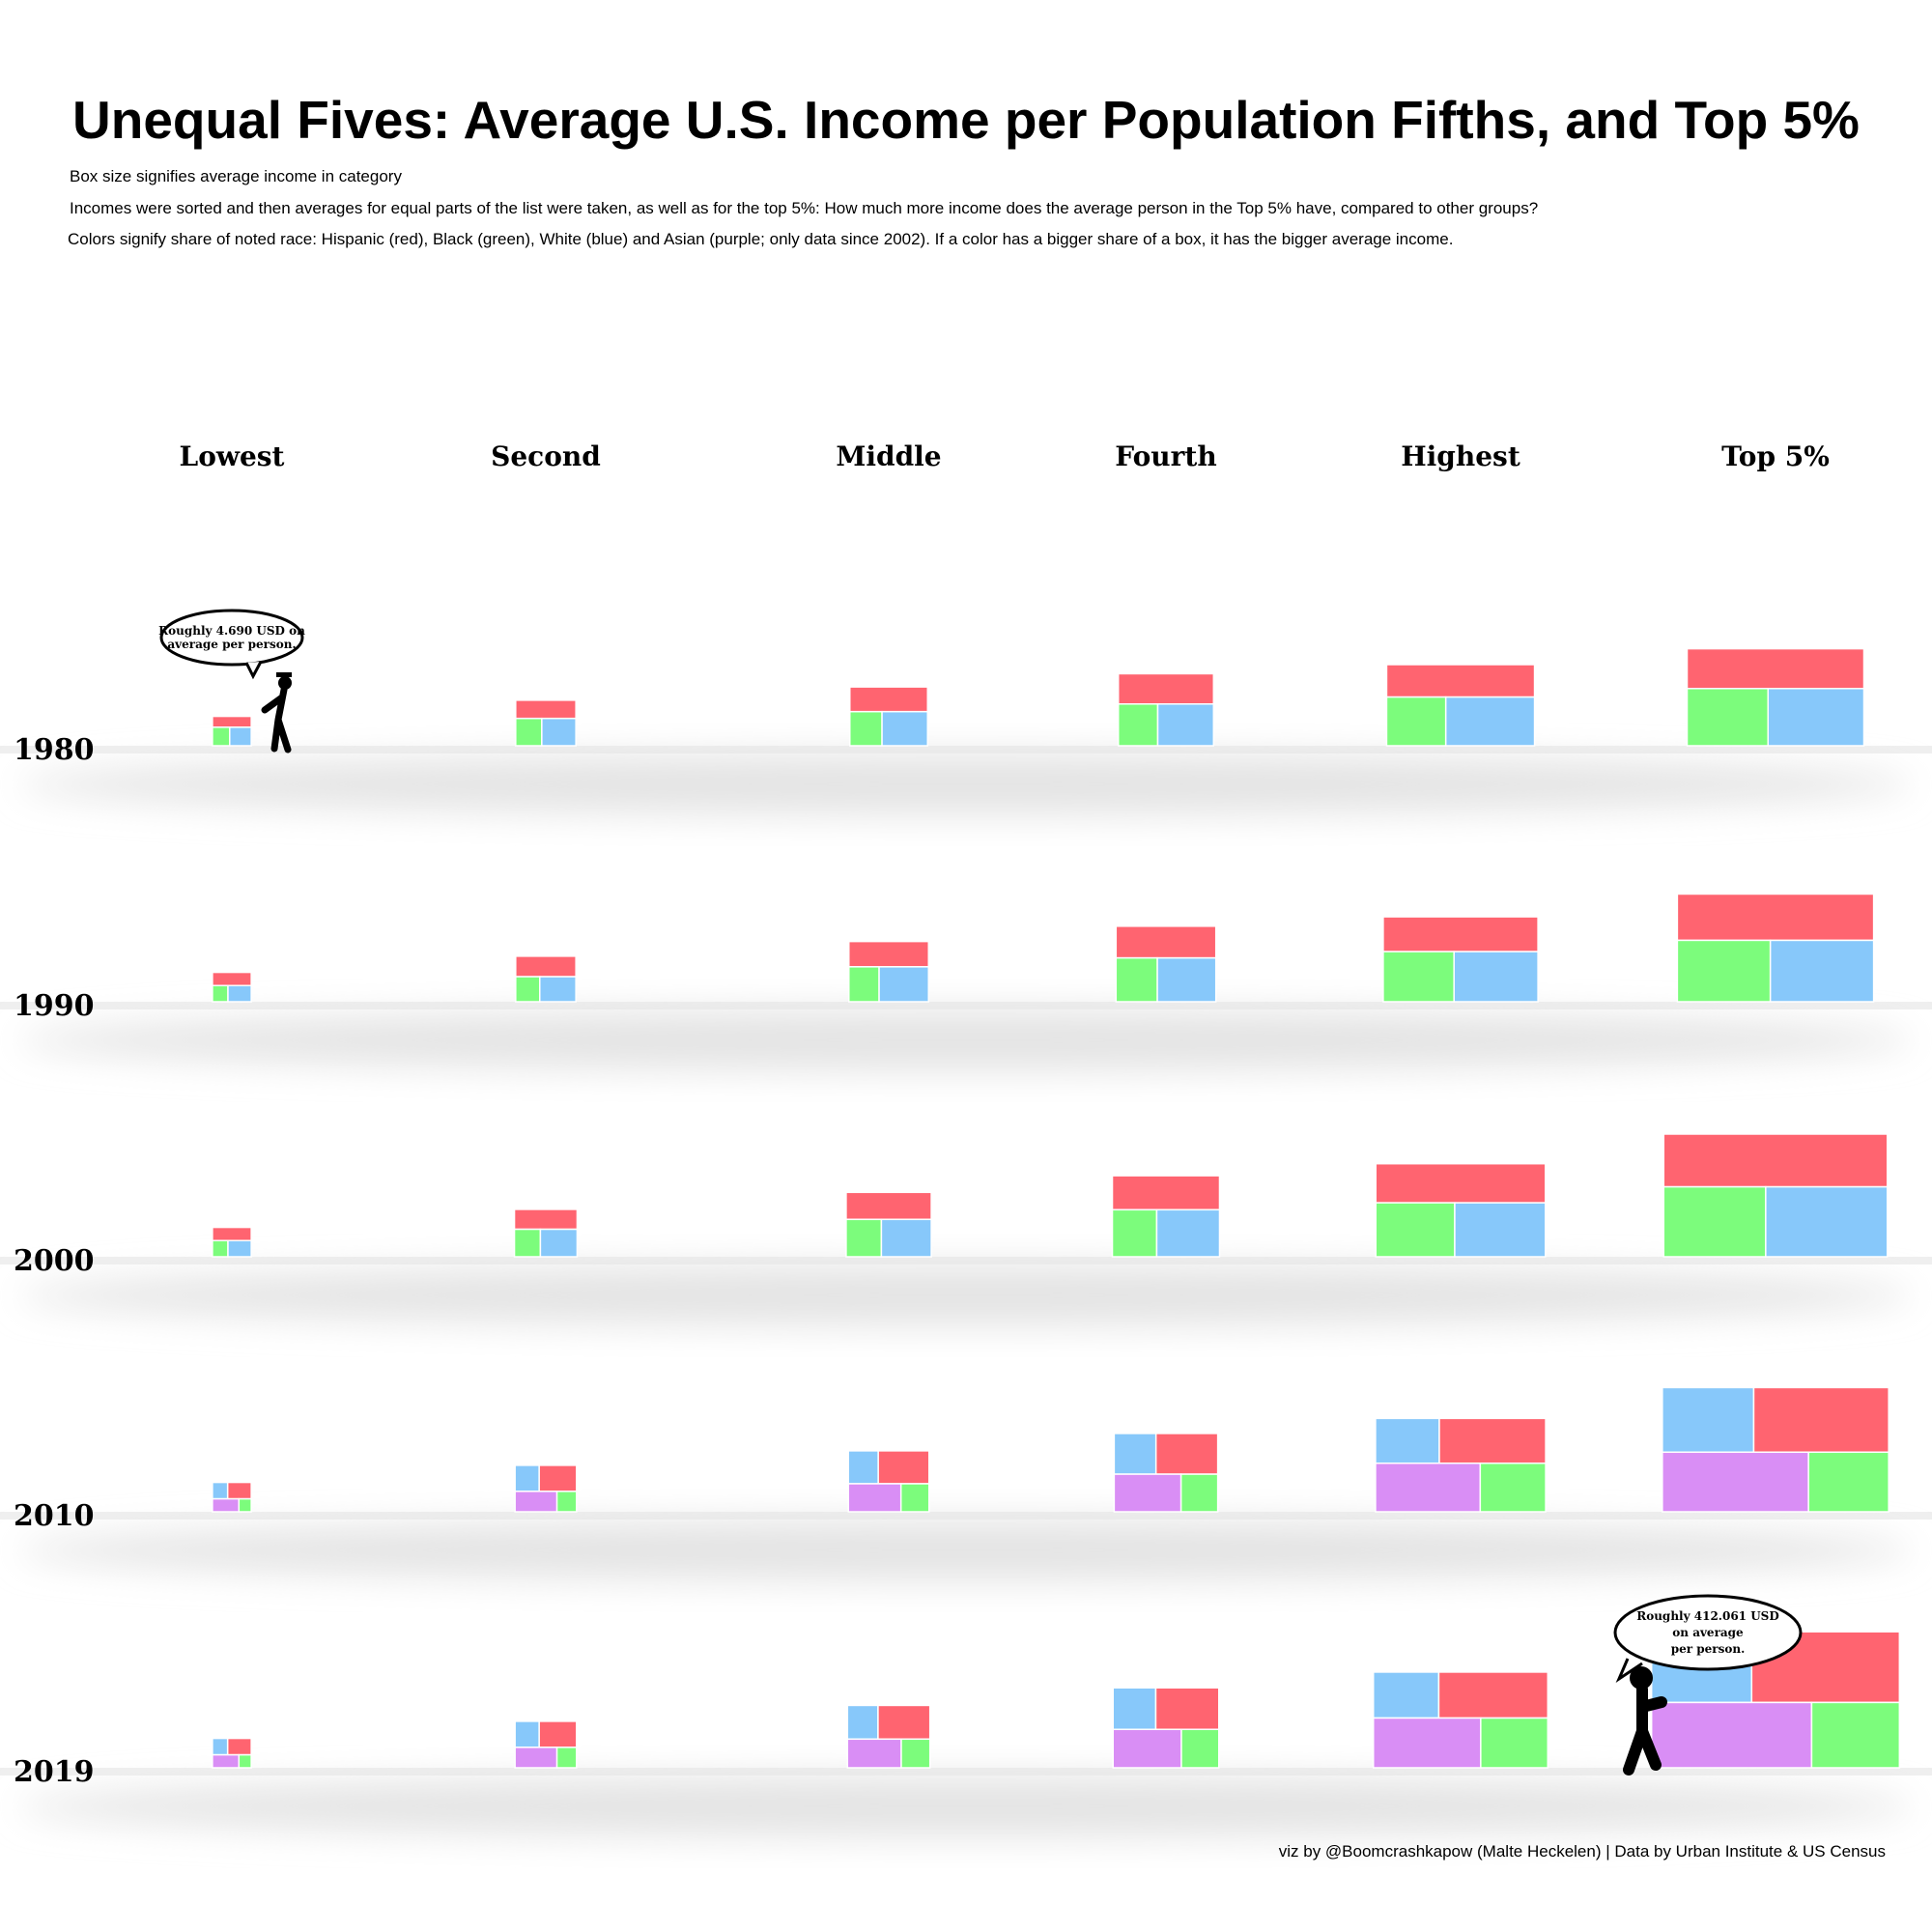 Image resolution: width=1932 pixels, height=1932 pixels. What do you see at coordinates (232, 1234) in the screenshot?
I see `box-2000-lowest-hispanic` at bounding box center [232, 1234].